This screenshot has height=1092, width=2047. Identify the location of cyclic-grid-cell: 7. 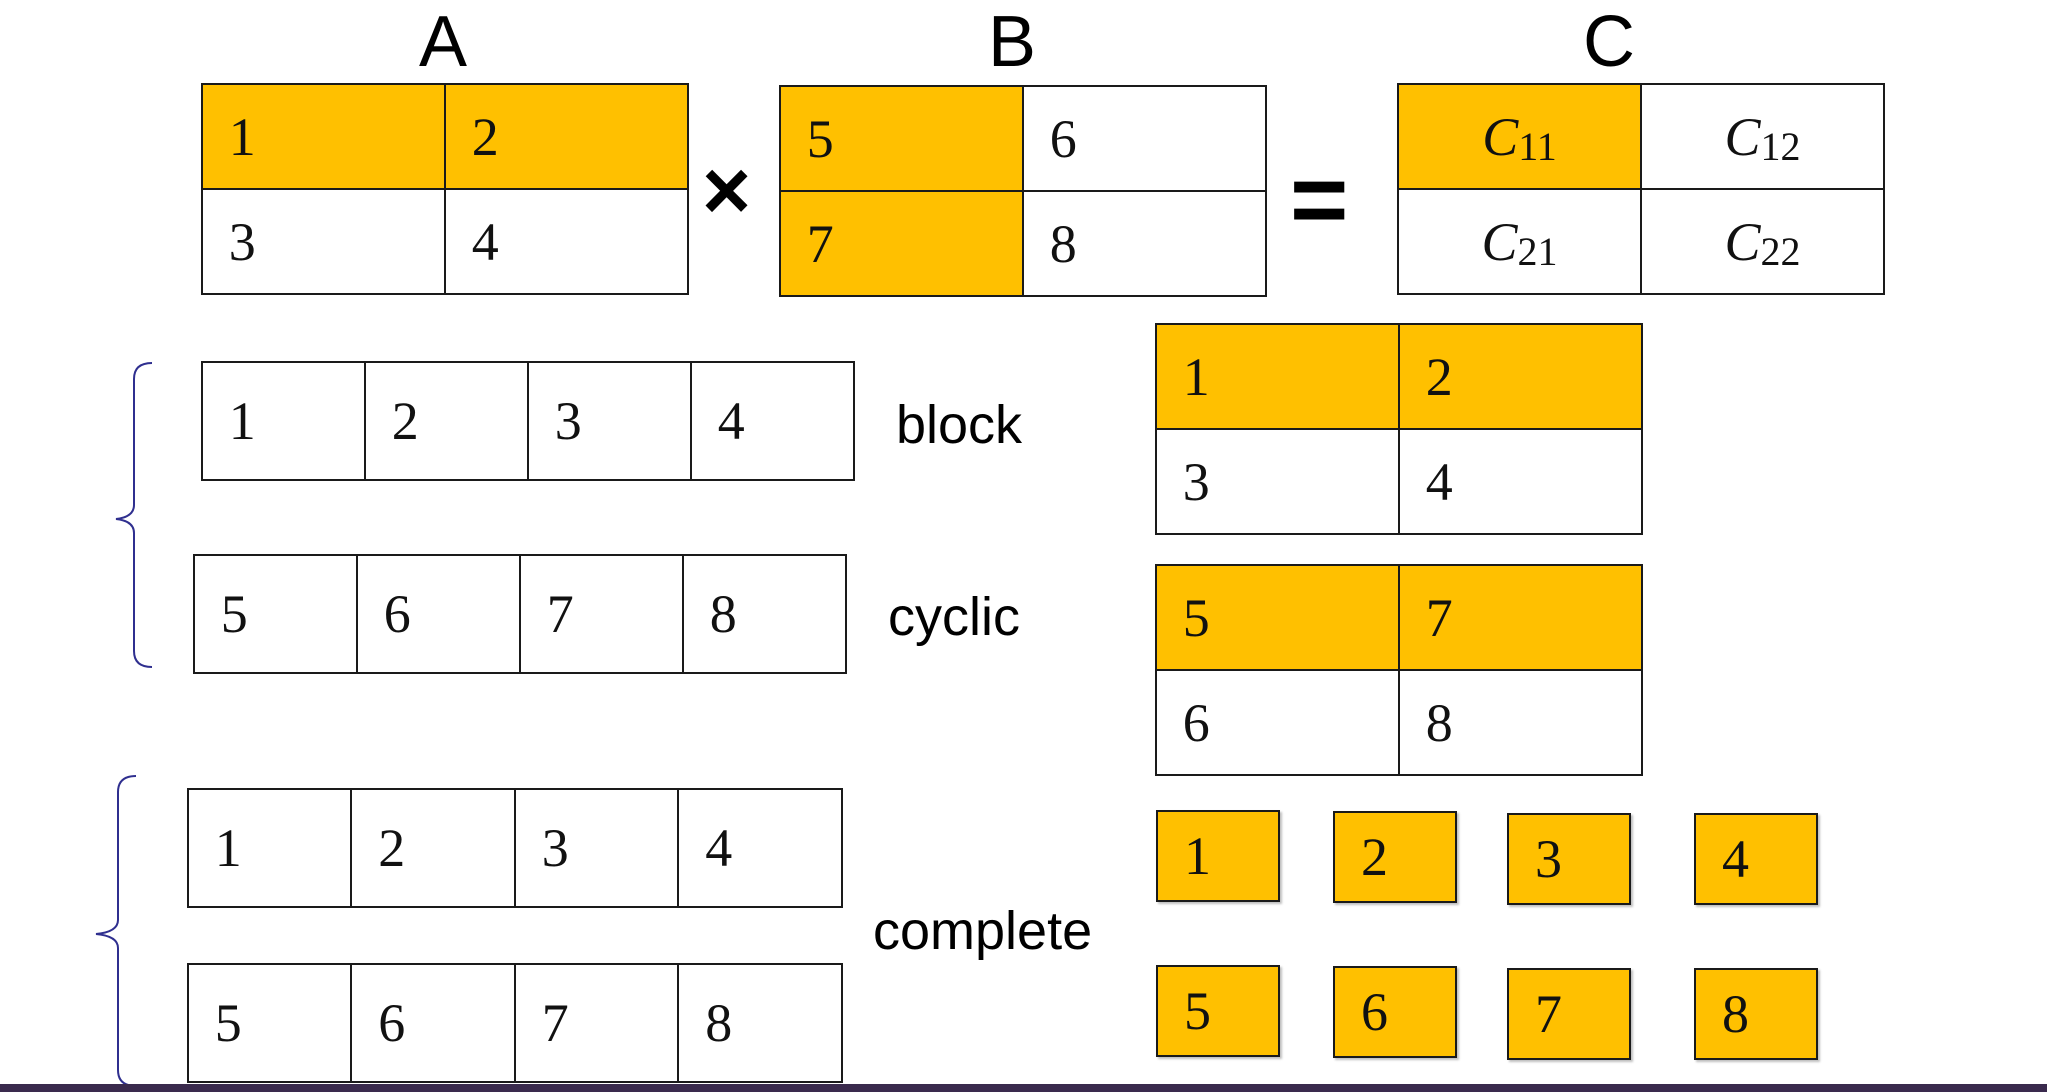
(1520, 617).